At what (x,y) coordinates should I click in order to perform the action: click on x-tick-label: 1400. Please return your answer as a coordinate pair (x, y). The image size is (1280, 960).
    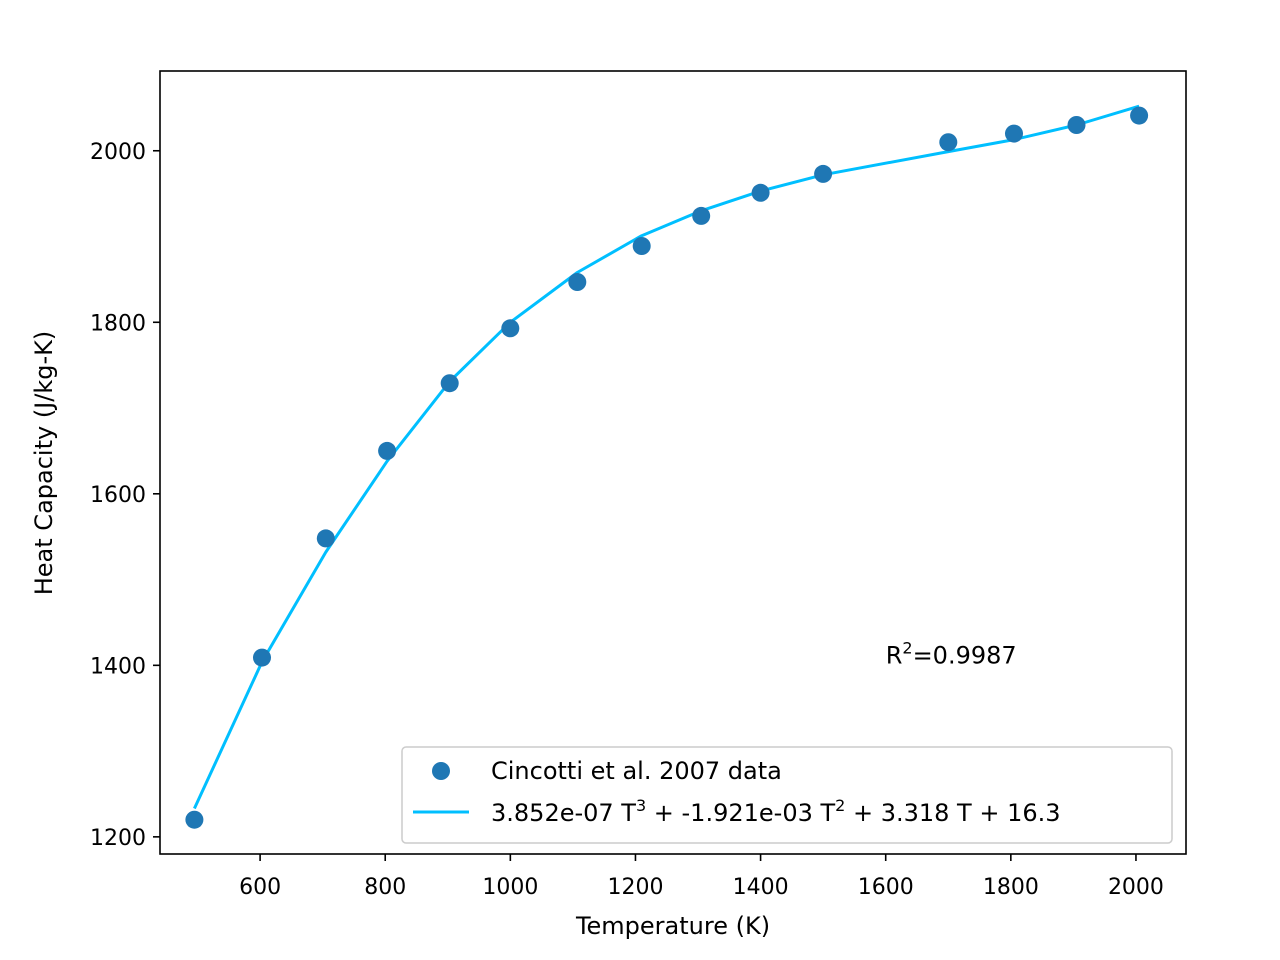
    Looking at the image, I should click on (761, 887).